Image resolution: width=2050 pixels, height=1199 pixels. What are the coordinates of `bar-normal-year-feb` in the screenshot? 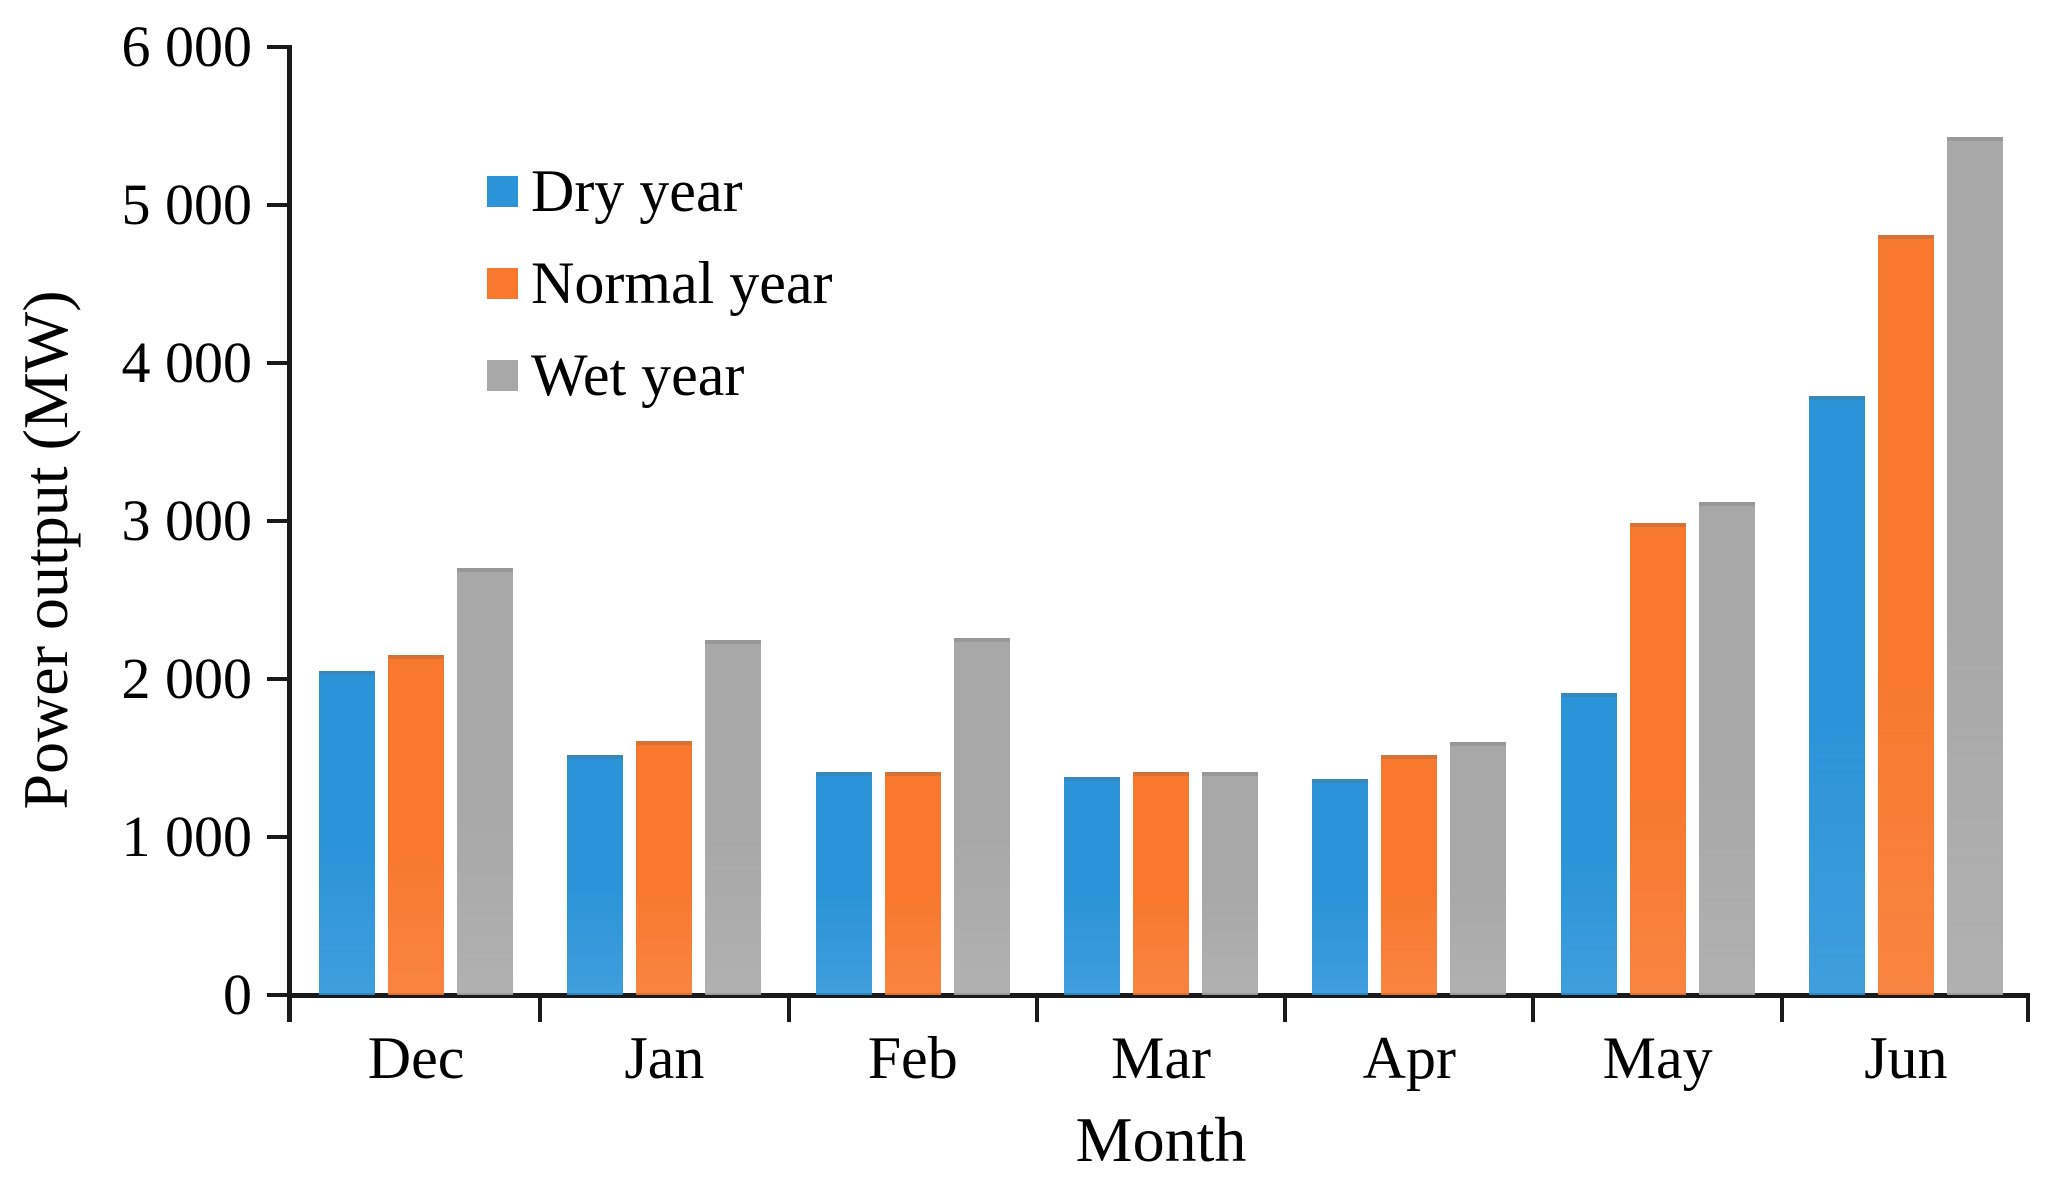 It's located at (912, 883).